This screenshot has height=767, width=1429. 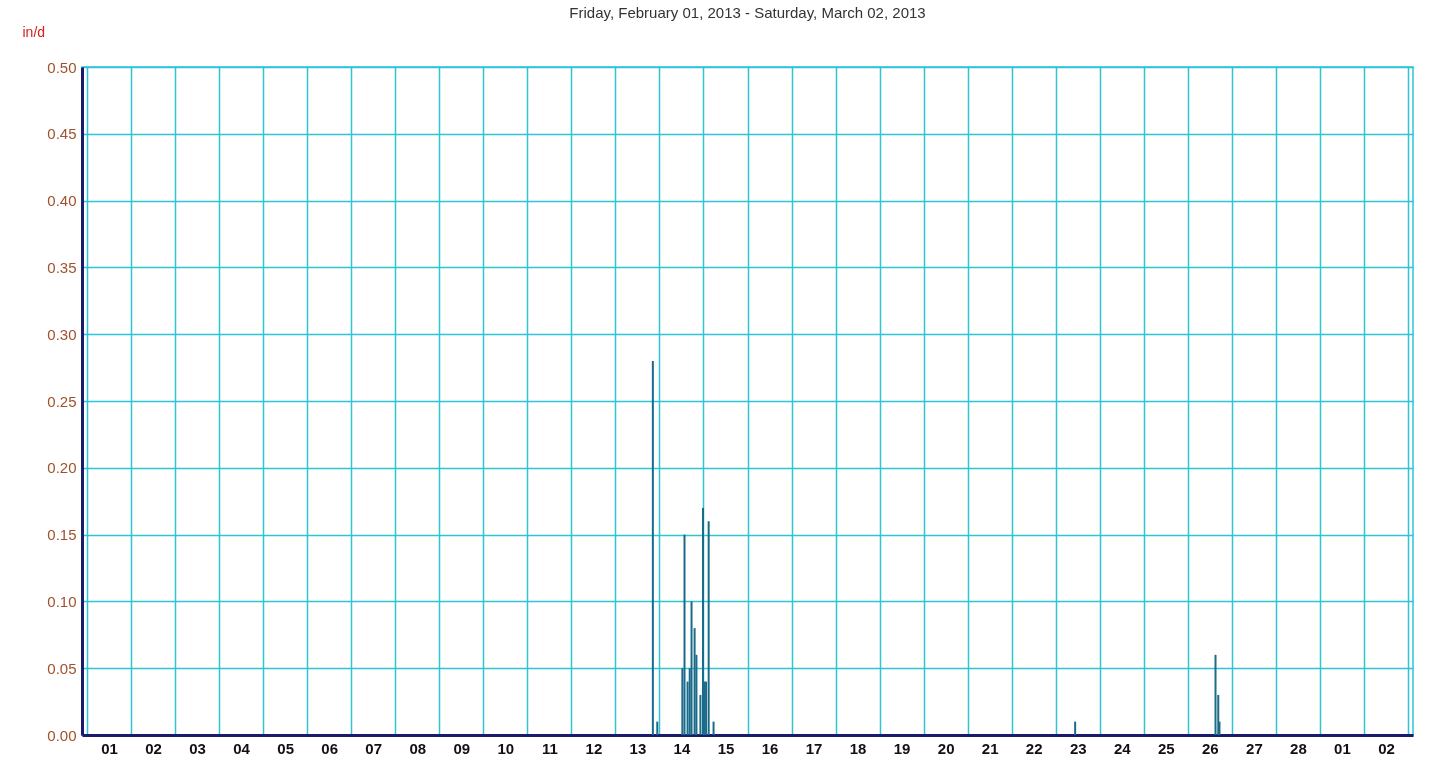 I want to click on x-tick-label: 17, so click(x=814, y=748).